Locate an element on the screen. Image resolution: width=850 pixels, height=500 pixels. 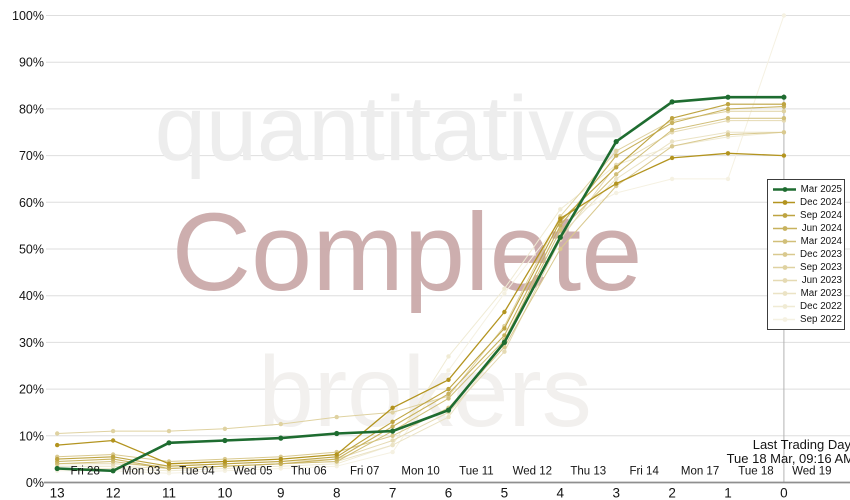
legend-item: Dec 2022 is located at coordinates (807, 306).